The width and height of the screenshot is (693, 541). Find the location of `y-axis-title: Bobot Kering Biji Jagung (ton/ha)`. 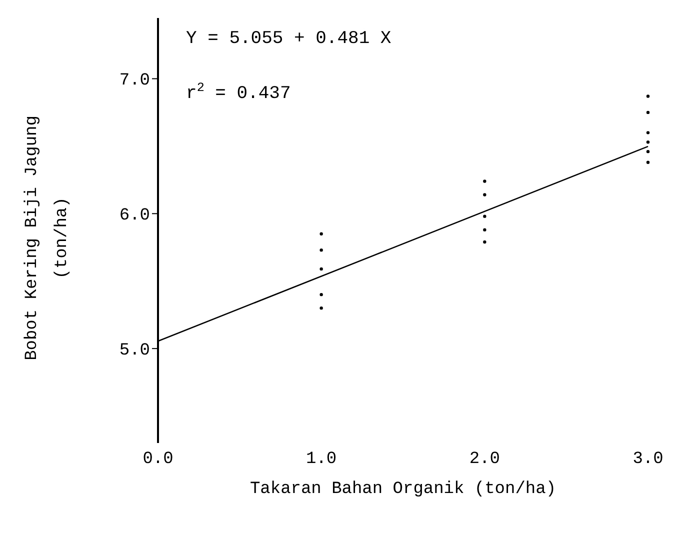

y-axis-title: Bobot Kering Biji Jagung (ton/ha) is located at coordinates (47, 238).